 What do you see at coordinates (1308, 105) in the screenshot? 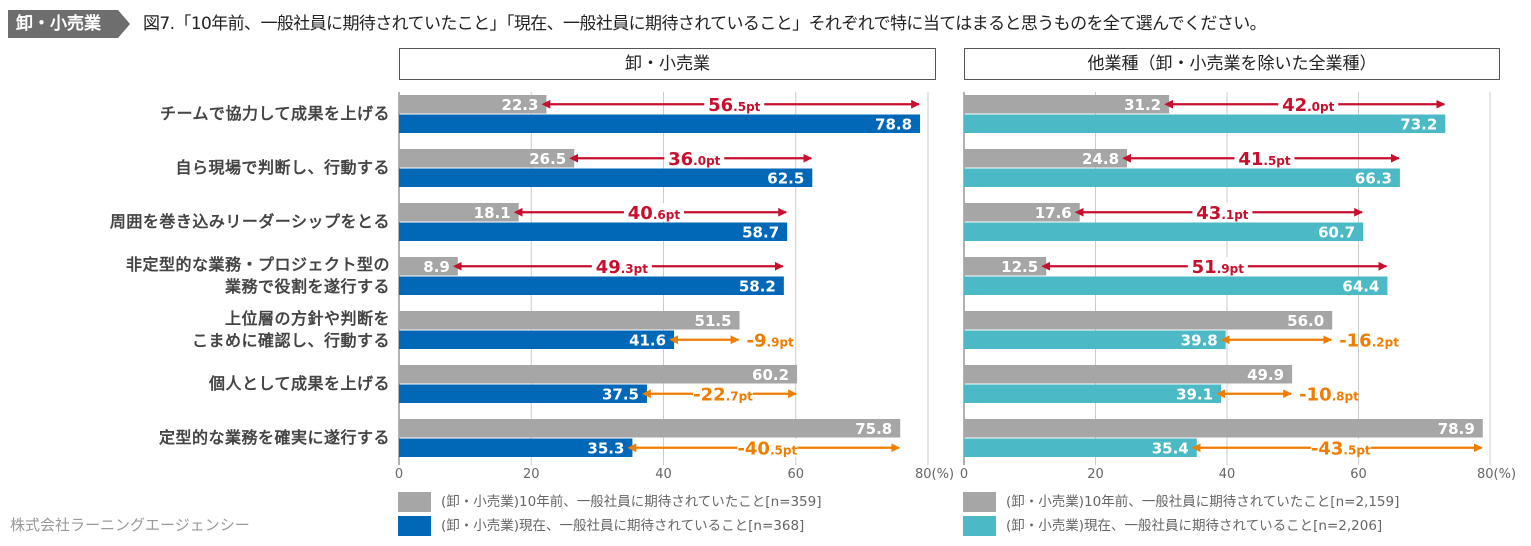
I see `difference-label: 42.0pt` at bounding box center [1308, 105].